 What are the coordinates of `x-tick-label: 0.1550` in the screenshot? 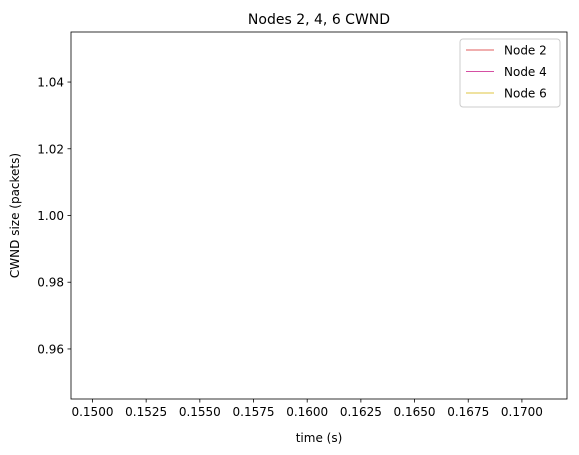 It's located at (200, 412).